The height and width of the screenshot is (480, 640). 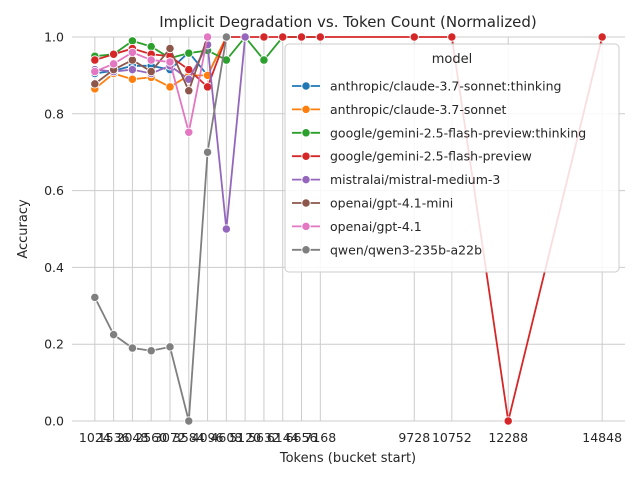 What do you see at coordinates (170, 437) in the screenshot?
I see `x-tick-label: 3072` at bounding box center [170, 437].